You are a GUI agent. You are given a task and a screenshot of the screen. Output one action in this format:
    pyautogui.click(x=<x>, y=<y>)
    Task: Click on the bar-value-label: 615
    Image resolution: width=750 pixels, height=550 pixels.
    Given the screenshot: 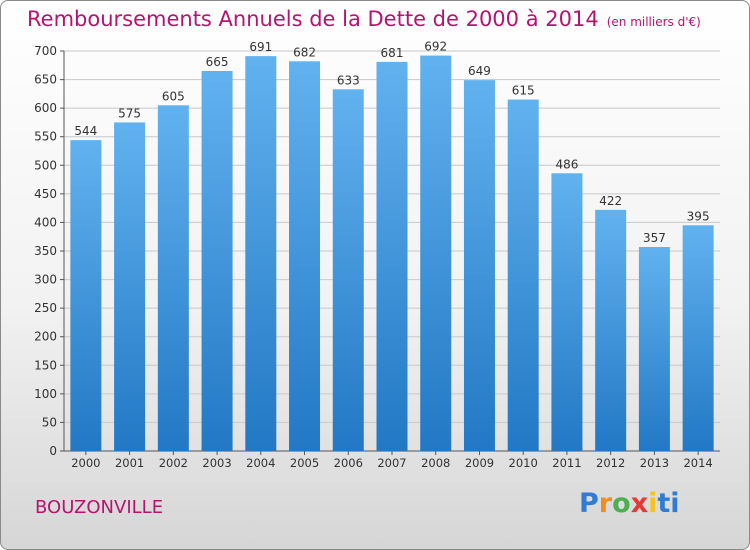 What is the action you would take?
    pyautogui.click(x=523, y=91)
    